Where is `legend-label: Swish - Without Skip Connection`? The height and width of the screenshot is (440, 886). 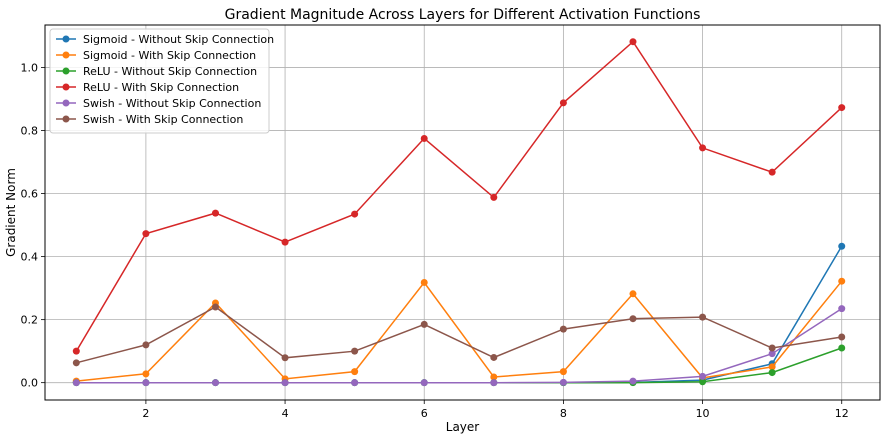
legend-label: Swish - Without Skip Connection is located at coordinates (172, 103).